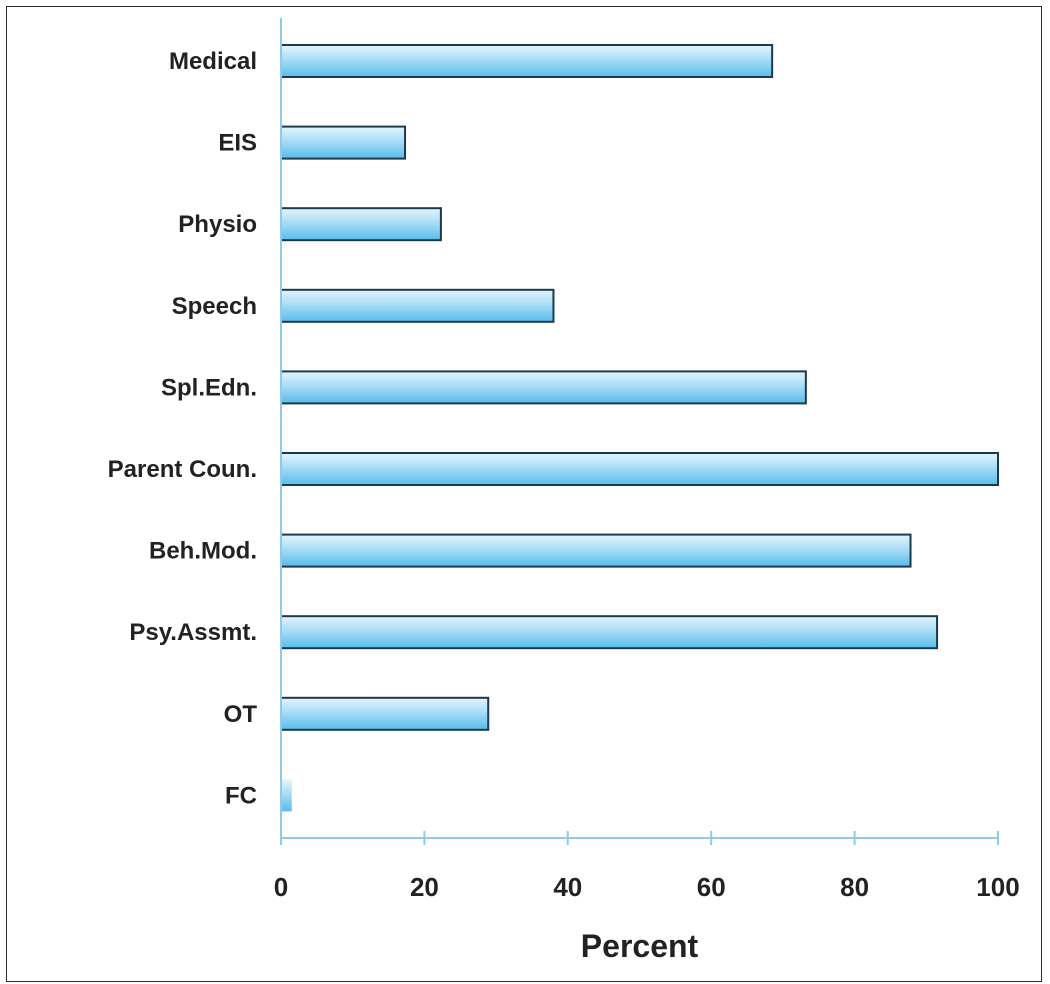  Describe the element at coordinates (241, 714) in the screenshot. I see `category-label: OT` at that location.